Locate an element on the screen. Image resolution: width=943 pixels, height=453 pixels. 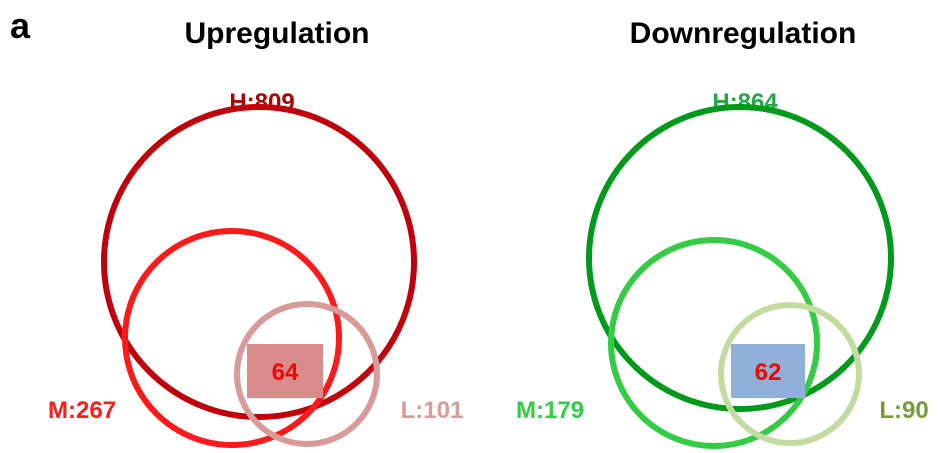
up-l-label: L:101 is located at coordinates (432, 410).